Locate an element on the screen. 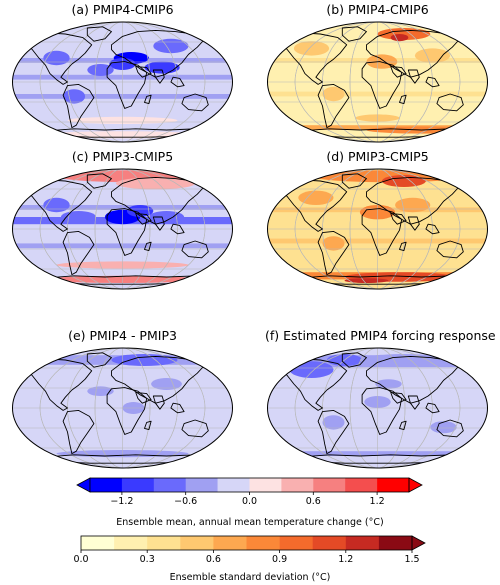  colorbar-tick-label: −0.6 is located at coordinates (186, 501).